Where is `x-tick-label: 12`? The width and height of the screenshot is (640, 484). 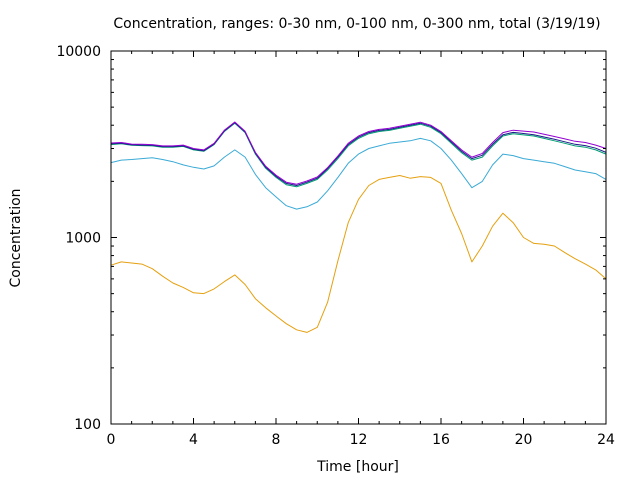
x-tick-label: 12 is located at coordinates (359, 440).